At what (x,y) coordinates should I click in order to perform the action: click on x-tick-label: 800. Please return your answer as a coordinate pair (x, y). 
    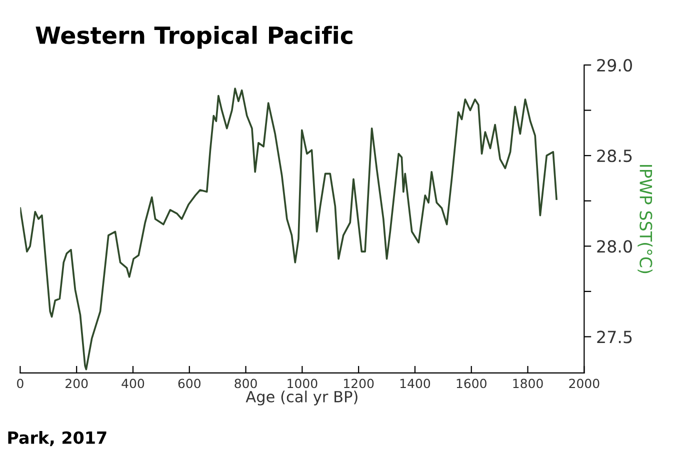
    Looking at the image, I should click on (245, 383).